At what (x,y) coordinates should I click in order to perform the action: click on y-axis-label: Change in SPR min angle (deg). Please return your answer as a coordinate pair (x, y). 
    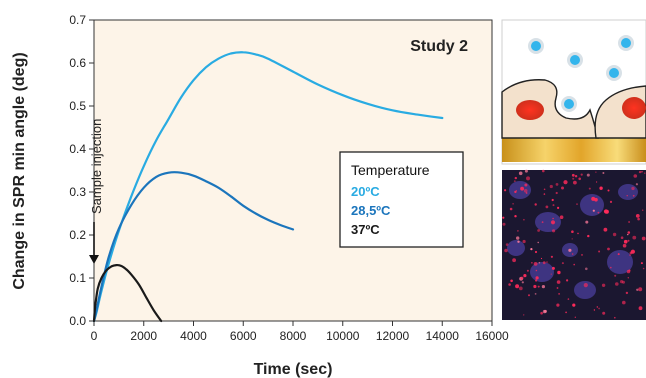
    Looking at the image, I should click on (19, 170).